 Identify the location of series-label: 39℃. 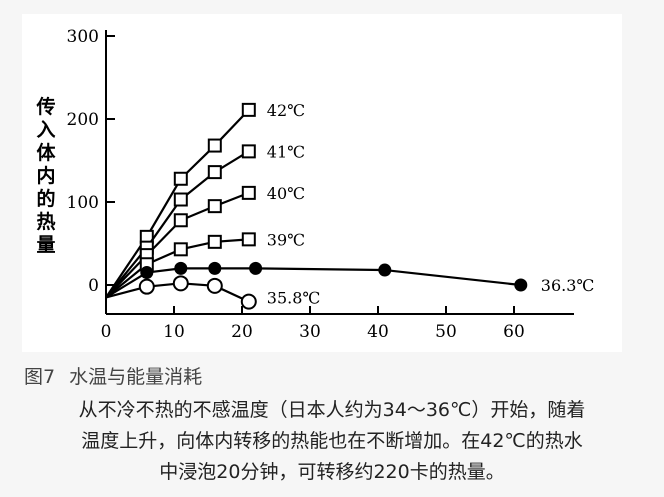
(286, 239).